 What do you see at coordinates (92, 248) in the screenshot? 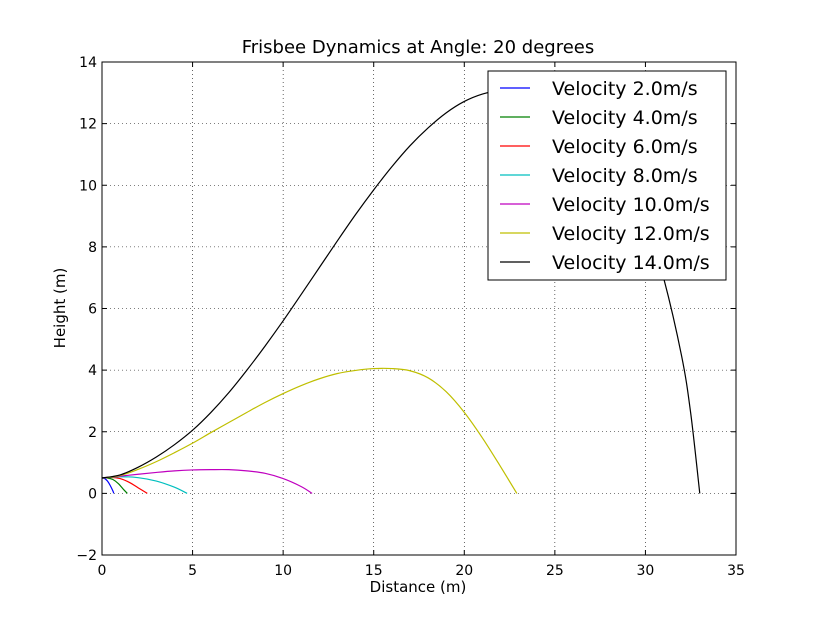
I see `y-tick-label: 8` at bounding box center [92, 248].